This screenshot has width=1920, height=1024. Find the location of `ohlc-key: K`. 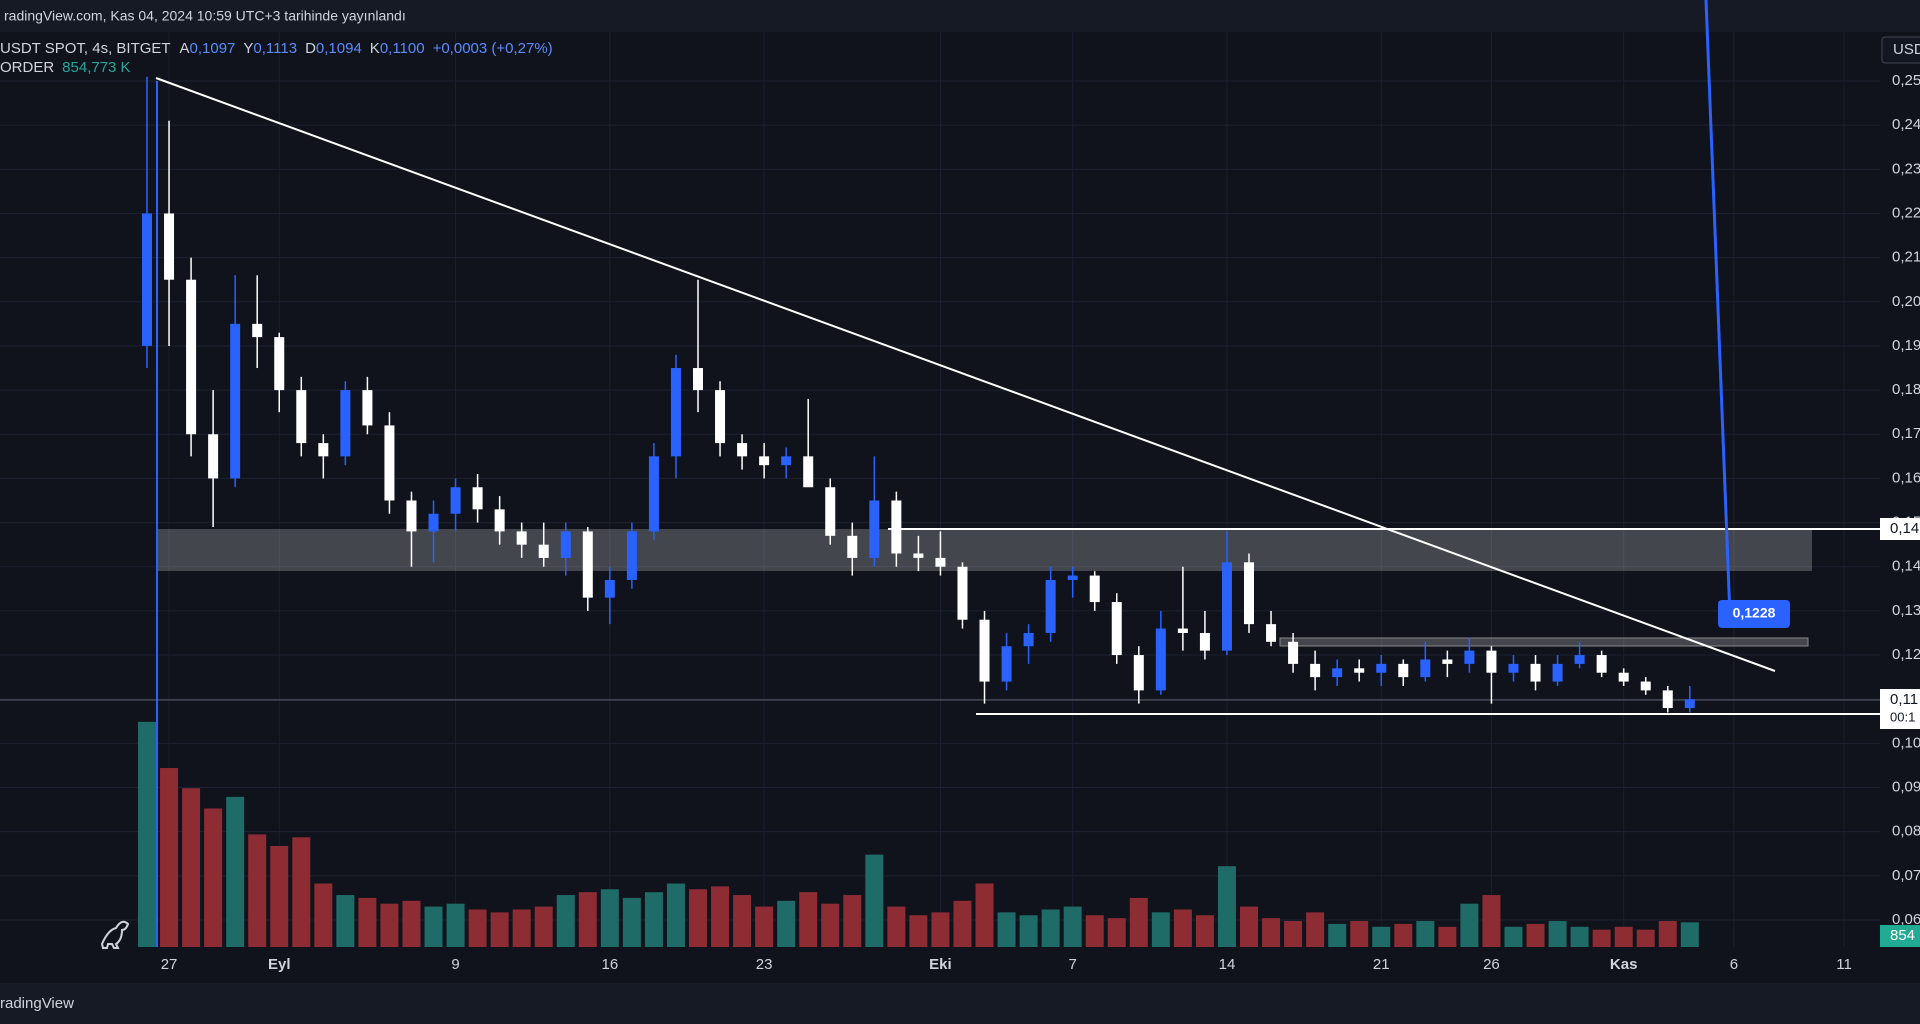

ohlc-key: K is located at coordinates (375, 48).